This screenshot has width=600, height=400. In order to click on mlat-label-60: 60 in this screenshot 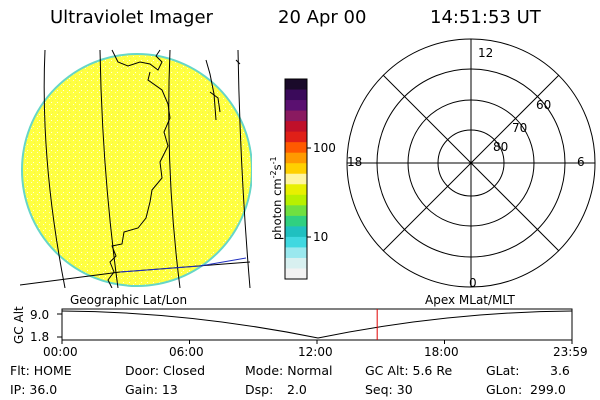, I will do `click(544, 105)`.